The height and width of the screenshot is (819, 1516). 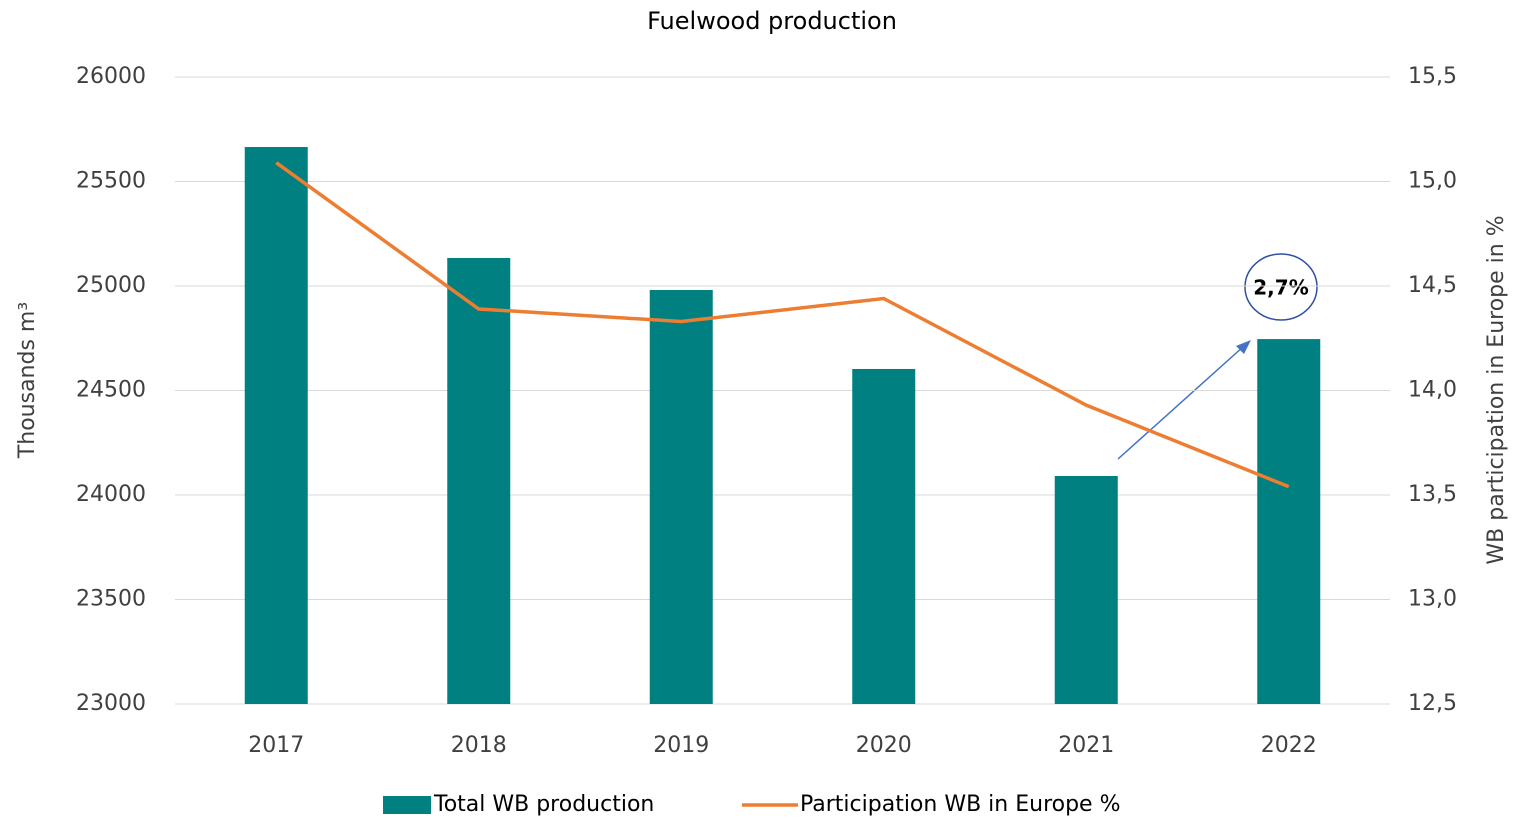 I want to click on y-tick-label: 25000, so click(x=111, y=285).